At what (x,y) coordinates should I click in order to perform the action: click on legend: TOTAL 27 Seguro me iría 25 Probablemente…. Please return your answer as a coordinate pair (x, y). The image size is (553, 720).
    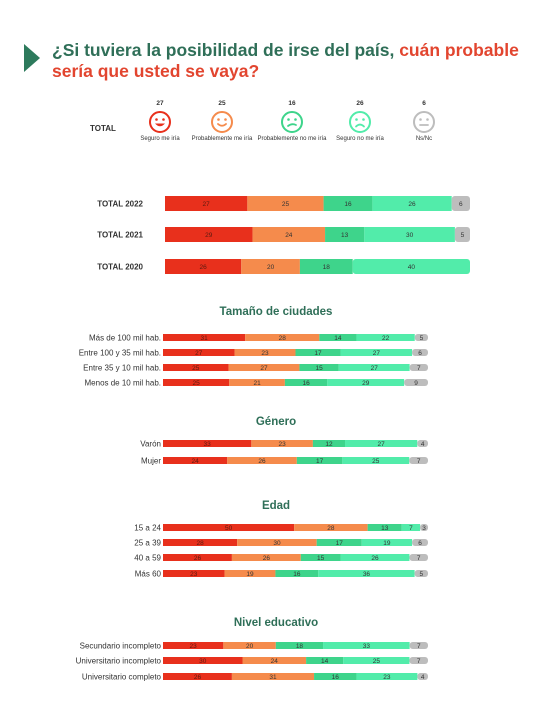
    Looking at the image, I should click on (276, 130).